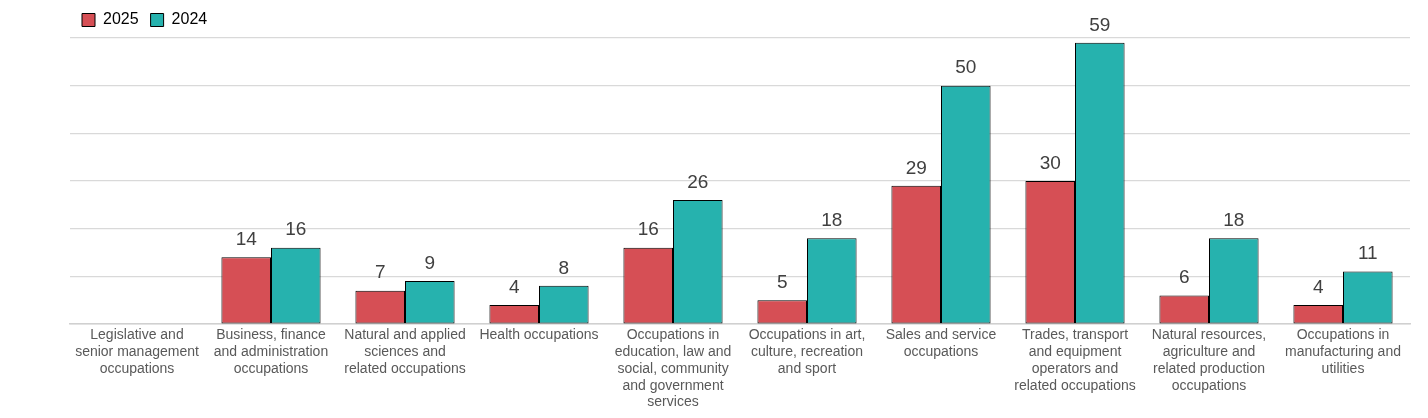 This screenshot has height=418, width=1428. Describe the element at coordinates (539, 334) in the screenshot. I see `x-tick-label: Health occupations` at that location.